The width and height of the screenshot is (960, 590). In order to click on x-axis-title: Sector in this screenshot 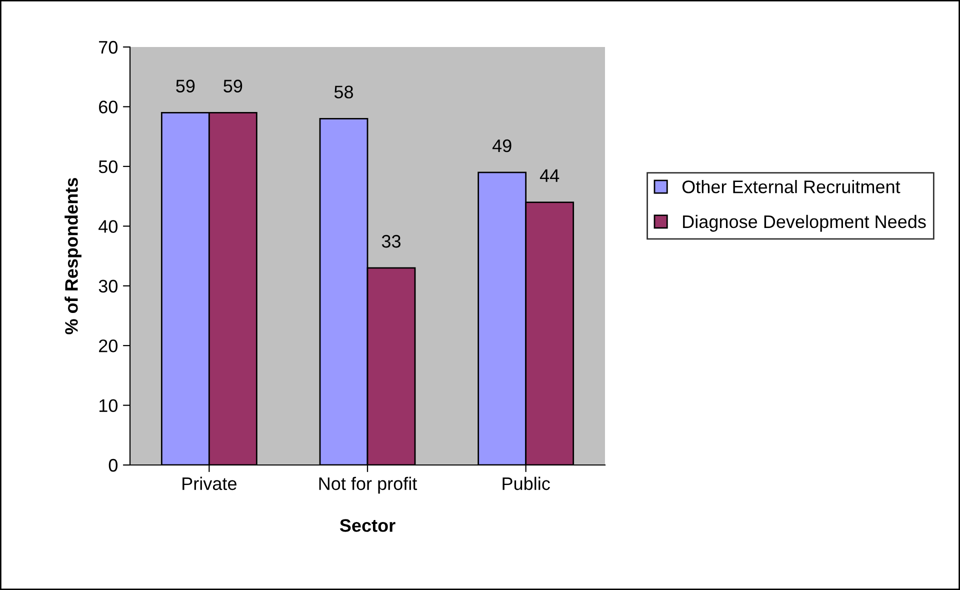, I will do `click(368, 525)`.